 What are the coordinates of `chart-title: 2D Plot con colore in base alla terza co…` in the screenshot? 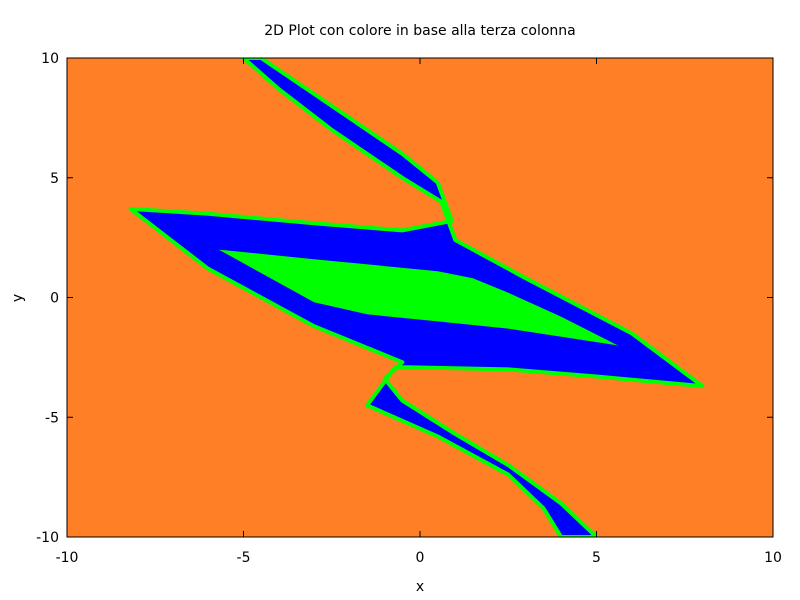 It's located at (420, 31).